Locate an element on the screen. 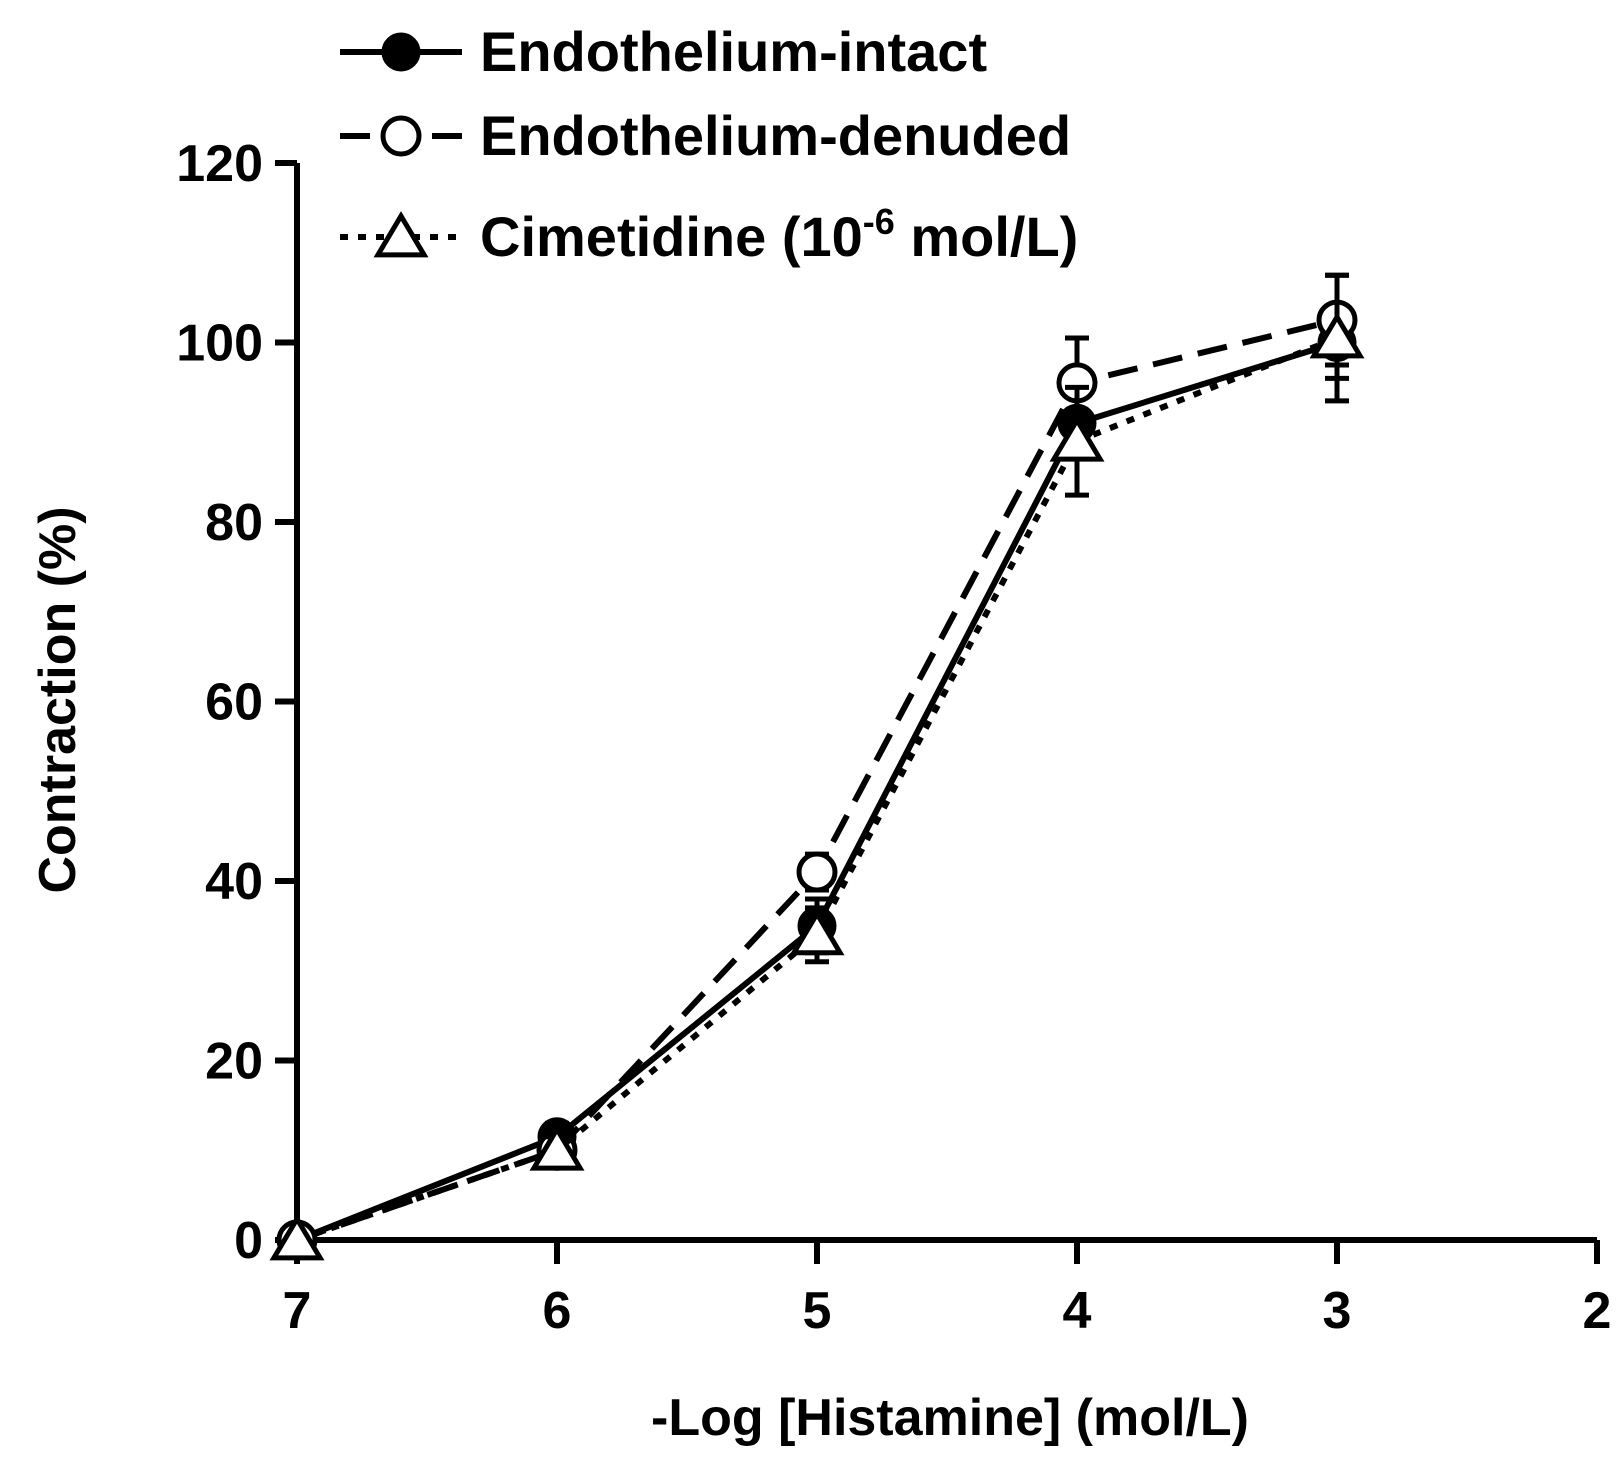 The width and height of the screenshot is (1623, 1468). y-tick-label: 100 is located at coordinates (219, 344).